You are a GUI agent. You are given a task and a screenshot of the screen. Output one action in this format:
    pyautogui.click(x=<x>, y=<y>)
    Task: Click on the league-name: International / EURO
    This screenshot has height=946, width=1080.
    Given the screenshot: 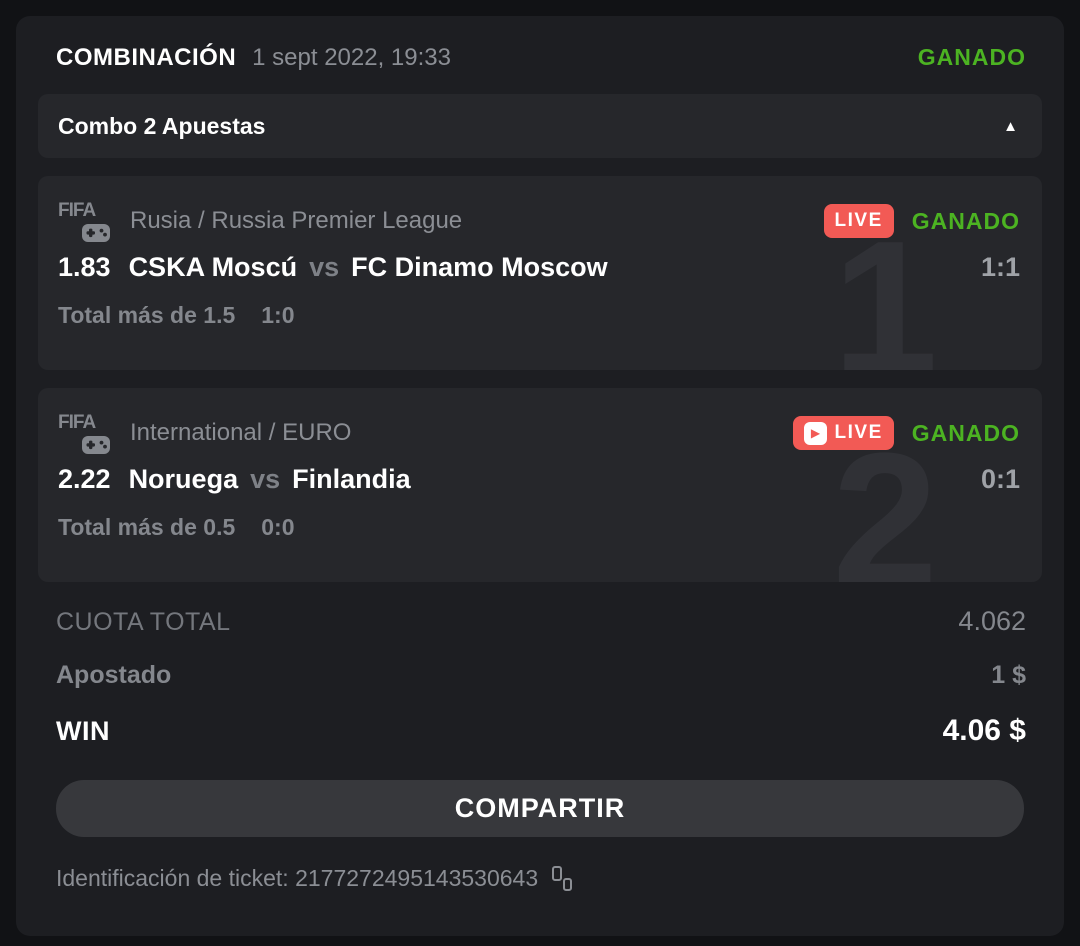 What is the action you would take?
    pyautogui.click(x=241, y=432)
    